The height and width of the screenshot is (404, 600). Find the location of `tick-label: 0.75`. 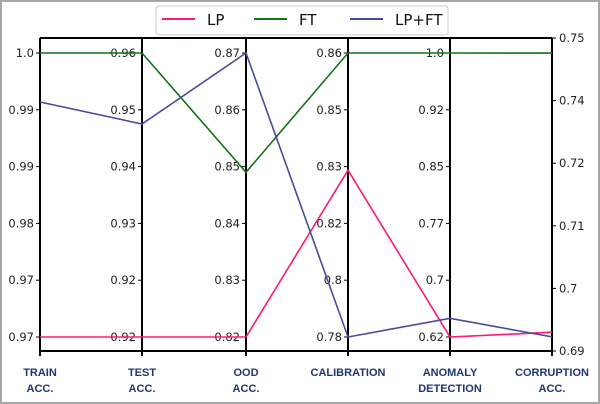

tick-label: 0.75 is located at coordinates (572, 38).